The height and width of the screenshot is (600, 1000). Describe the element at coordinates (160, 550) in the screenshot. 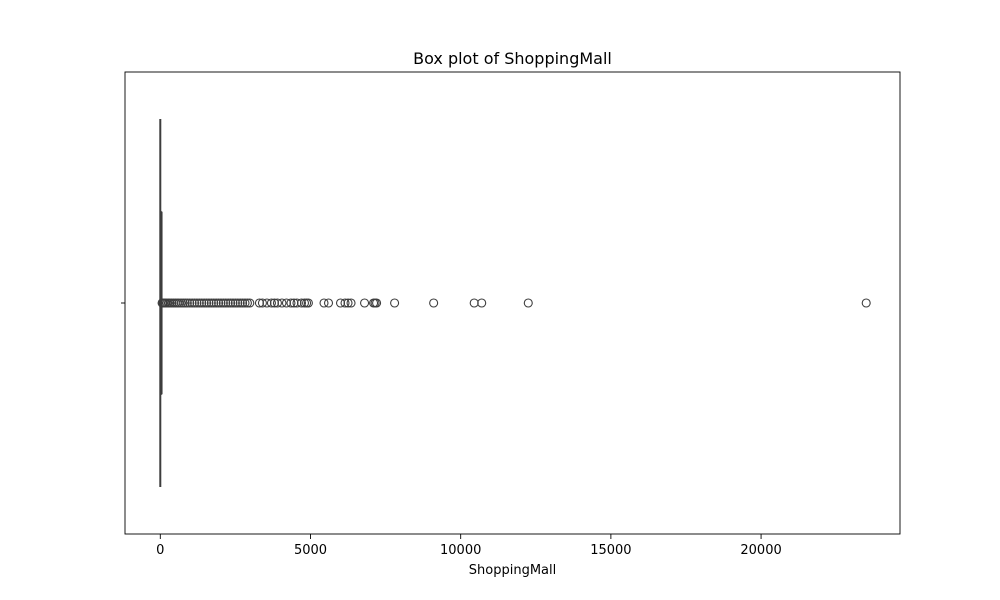

I see `x-tick-label: 0` at that location.